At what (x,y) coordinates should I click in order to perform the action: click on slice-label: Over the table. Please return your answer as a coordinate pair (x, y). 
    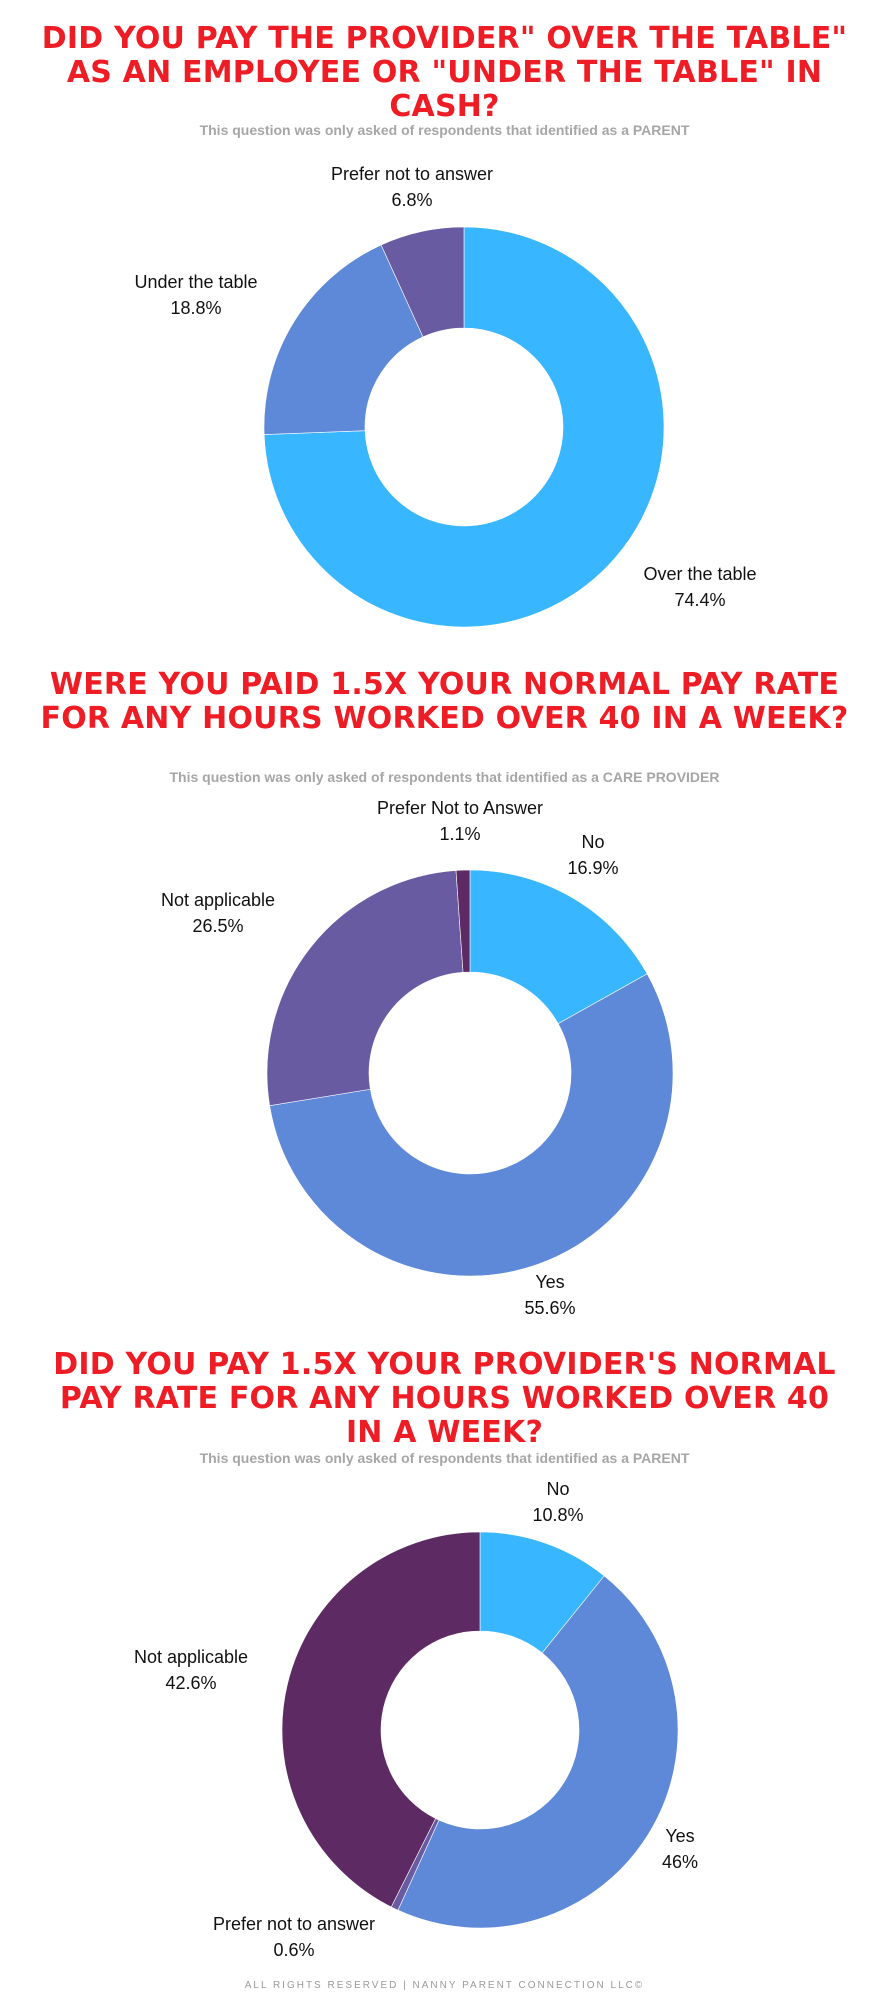
    Looking at the image, I should click on (699, 574).